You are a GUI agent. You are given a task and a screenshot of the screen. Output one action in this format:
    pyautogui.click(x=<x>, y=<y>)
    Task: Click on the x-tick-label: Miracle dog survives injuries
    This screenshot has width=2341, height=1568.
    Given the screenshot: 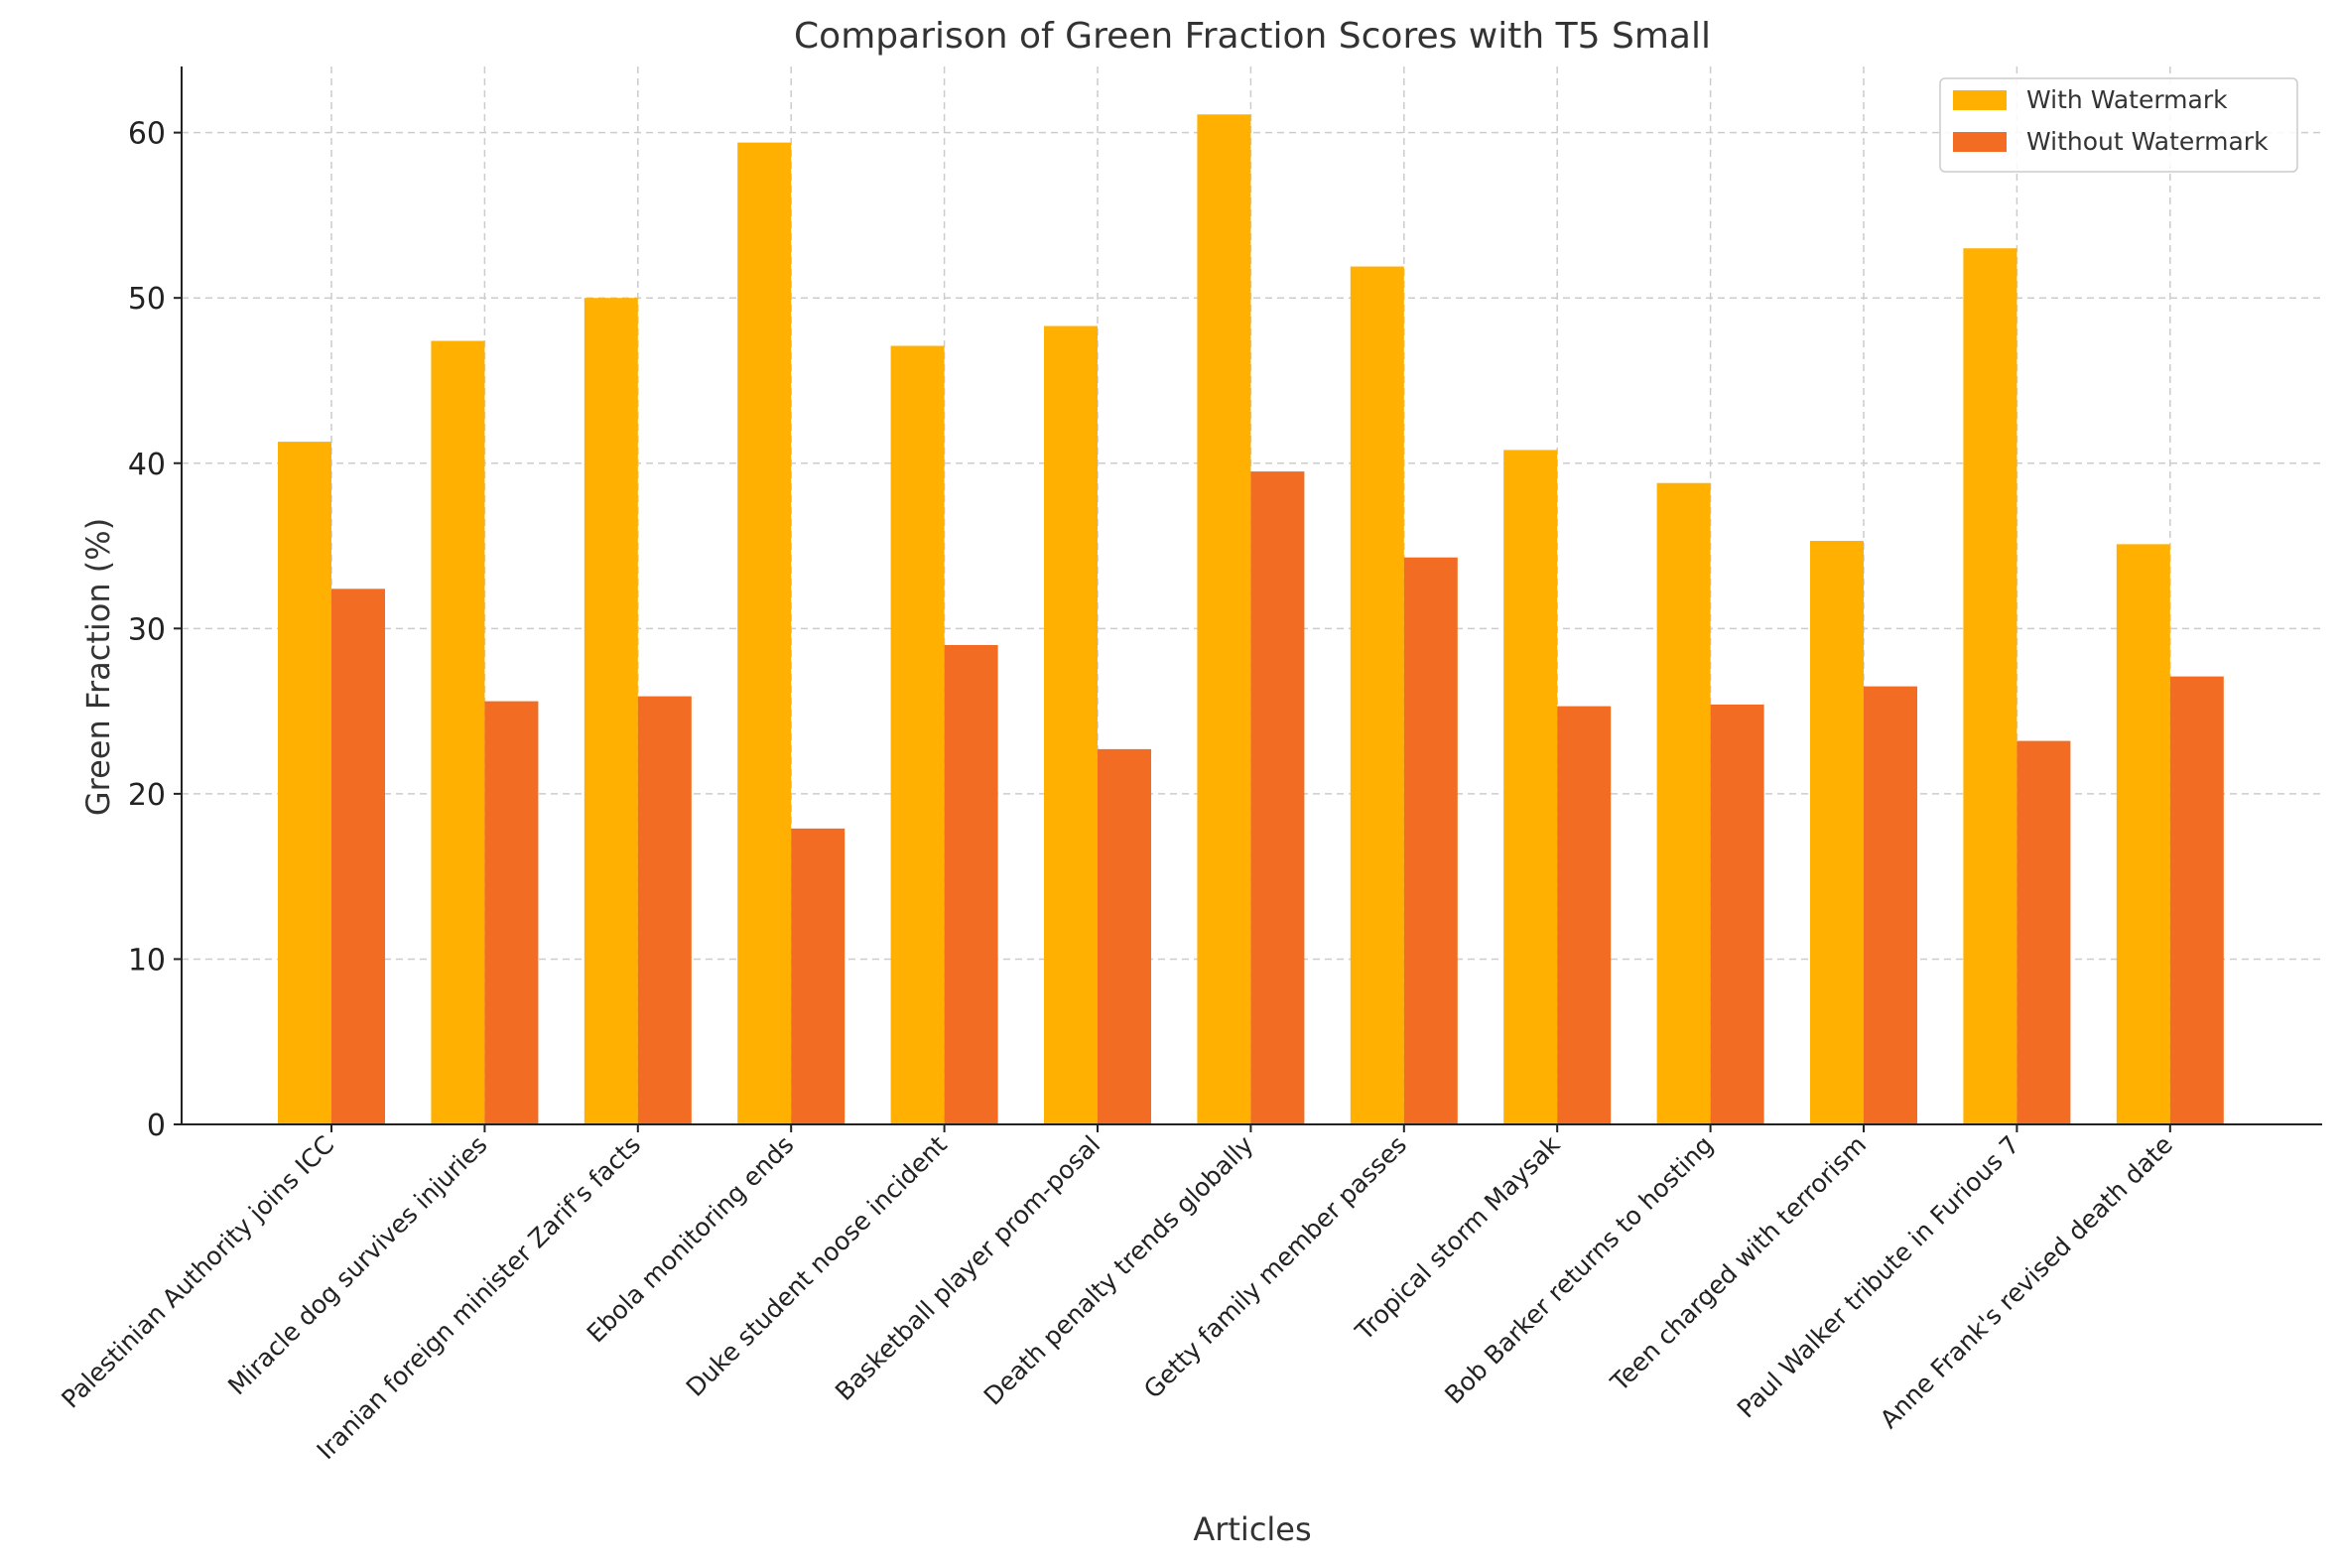 What is the action you would take?
    pyautogui.click(x=357, y=1265)
    